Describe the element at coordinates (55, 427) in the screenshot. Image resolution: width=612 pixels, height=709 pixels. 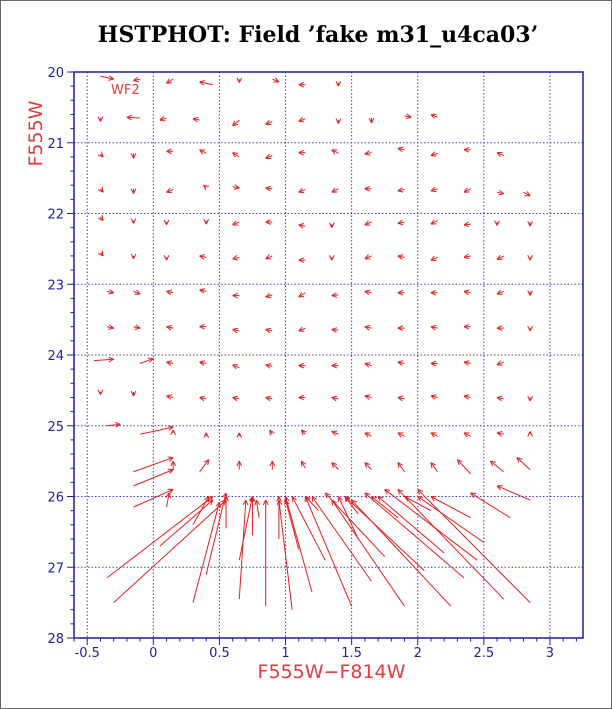
I see `y-tick-label: 25` at that location.